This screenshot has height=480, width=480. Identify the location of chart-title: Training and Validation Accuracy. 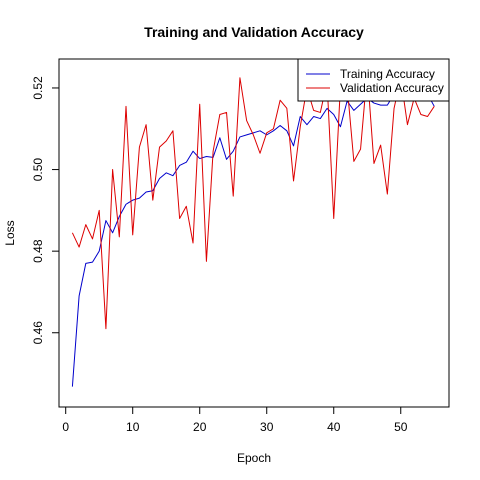
(254, 32).